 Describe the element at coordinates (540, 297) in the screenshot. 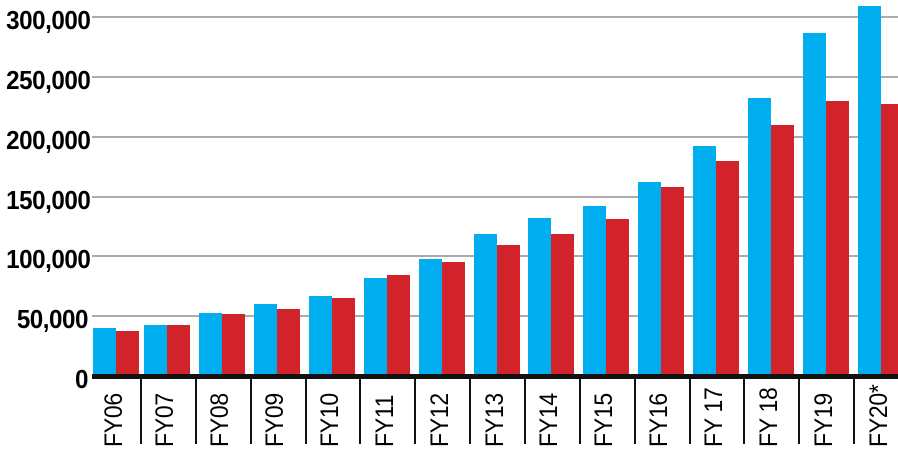

I see `bar-blue-fy14` at that location.